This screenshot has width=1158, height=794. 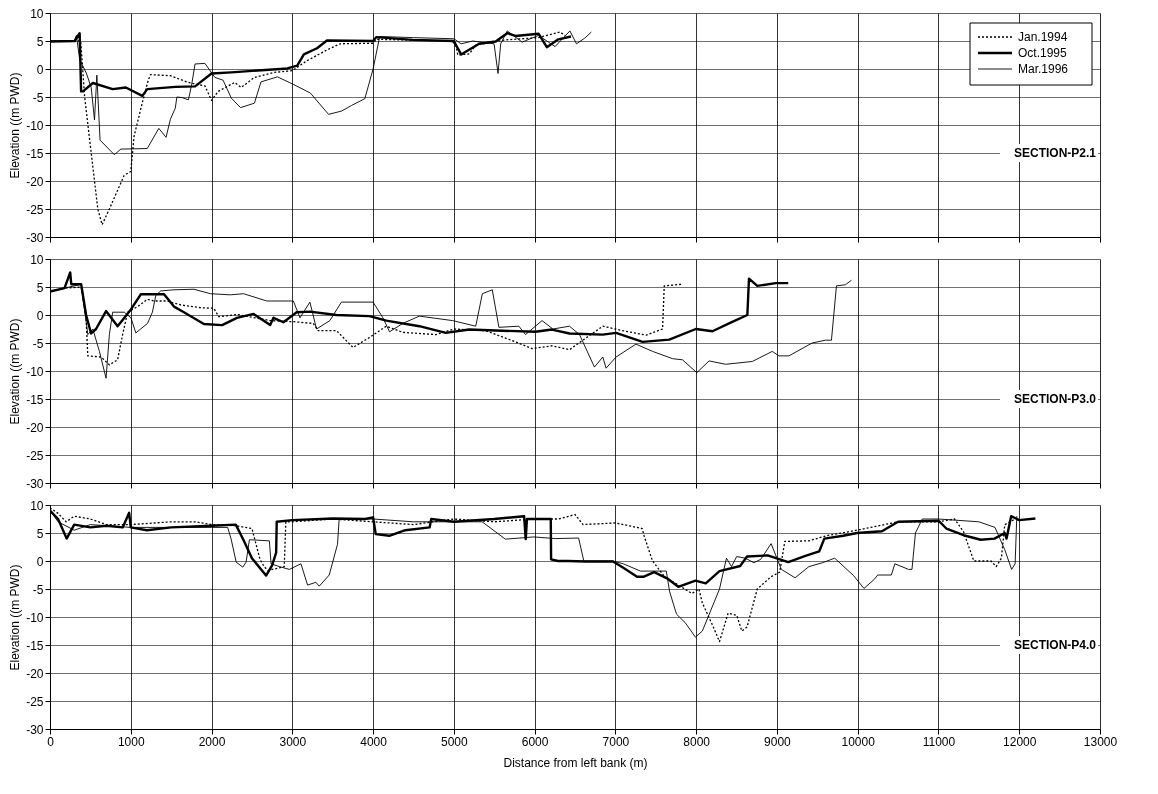 What do you see at coordinates (939, 741) in the screenshot?
I see `x-tick-label: 11000` at bounding box center [939, 741].